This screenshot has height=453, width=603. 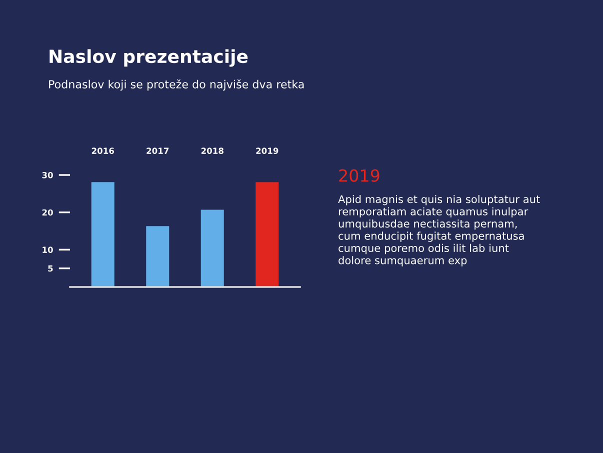 I want to click on chart-subtitle: Podnaslov koji se proteže do najviše dva retka, so click(x=176, y=85).